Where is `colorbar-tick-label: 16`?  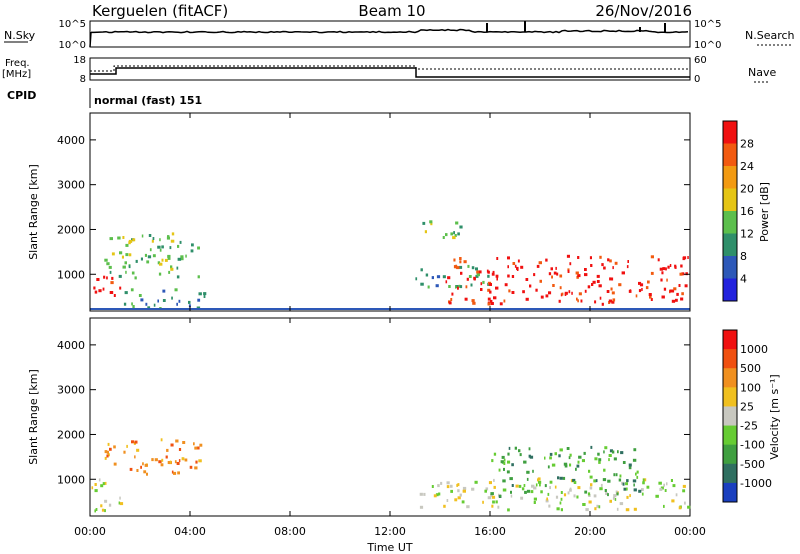
colorbar-tick-label: 16 is located at coordinates (747, 211).